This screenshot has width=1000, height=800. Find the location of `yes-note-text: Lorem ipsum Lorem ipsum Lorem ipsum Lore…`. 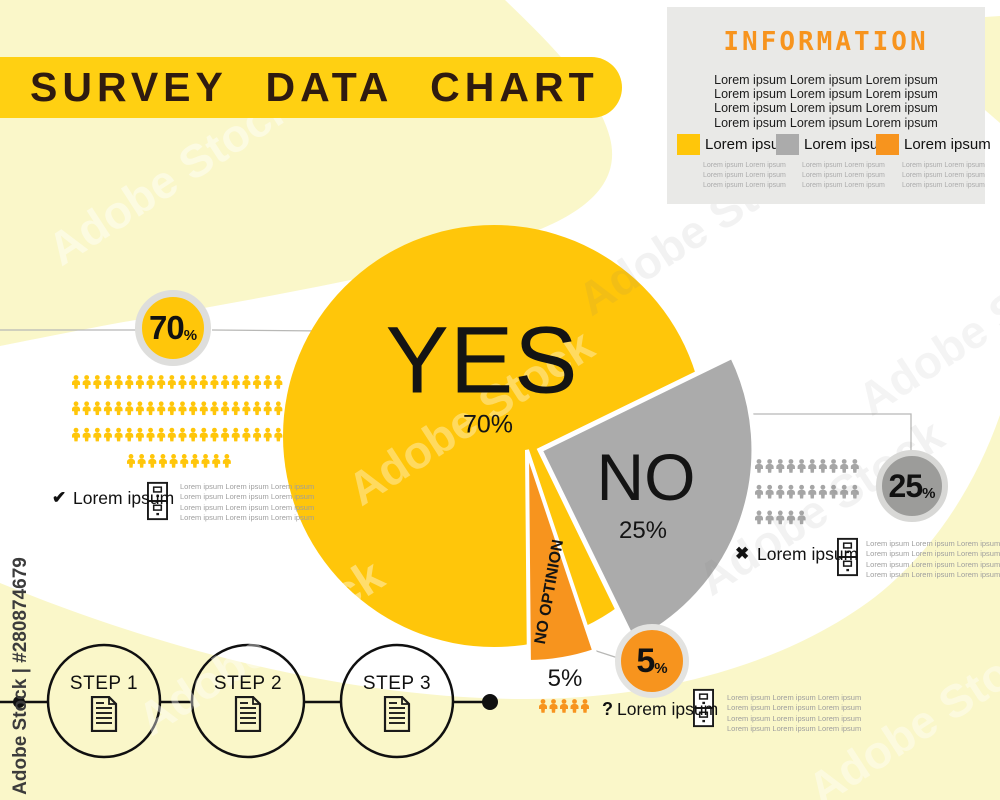

yes-note-text: Lorem ipsum Lorem ipsum Lorem ipsum Lore… is located at coordinates (247, 503).